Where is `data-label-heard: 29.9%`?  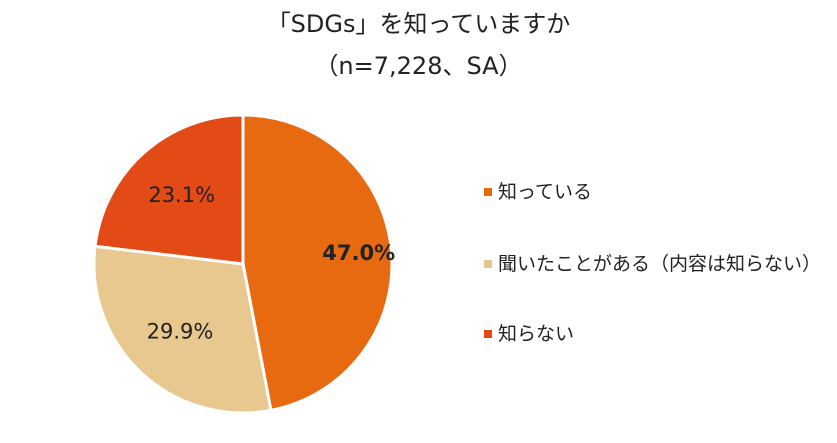
data-label-heard: 29.9% is located at coordinates (180, 332).